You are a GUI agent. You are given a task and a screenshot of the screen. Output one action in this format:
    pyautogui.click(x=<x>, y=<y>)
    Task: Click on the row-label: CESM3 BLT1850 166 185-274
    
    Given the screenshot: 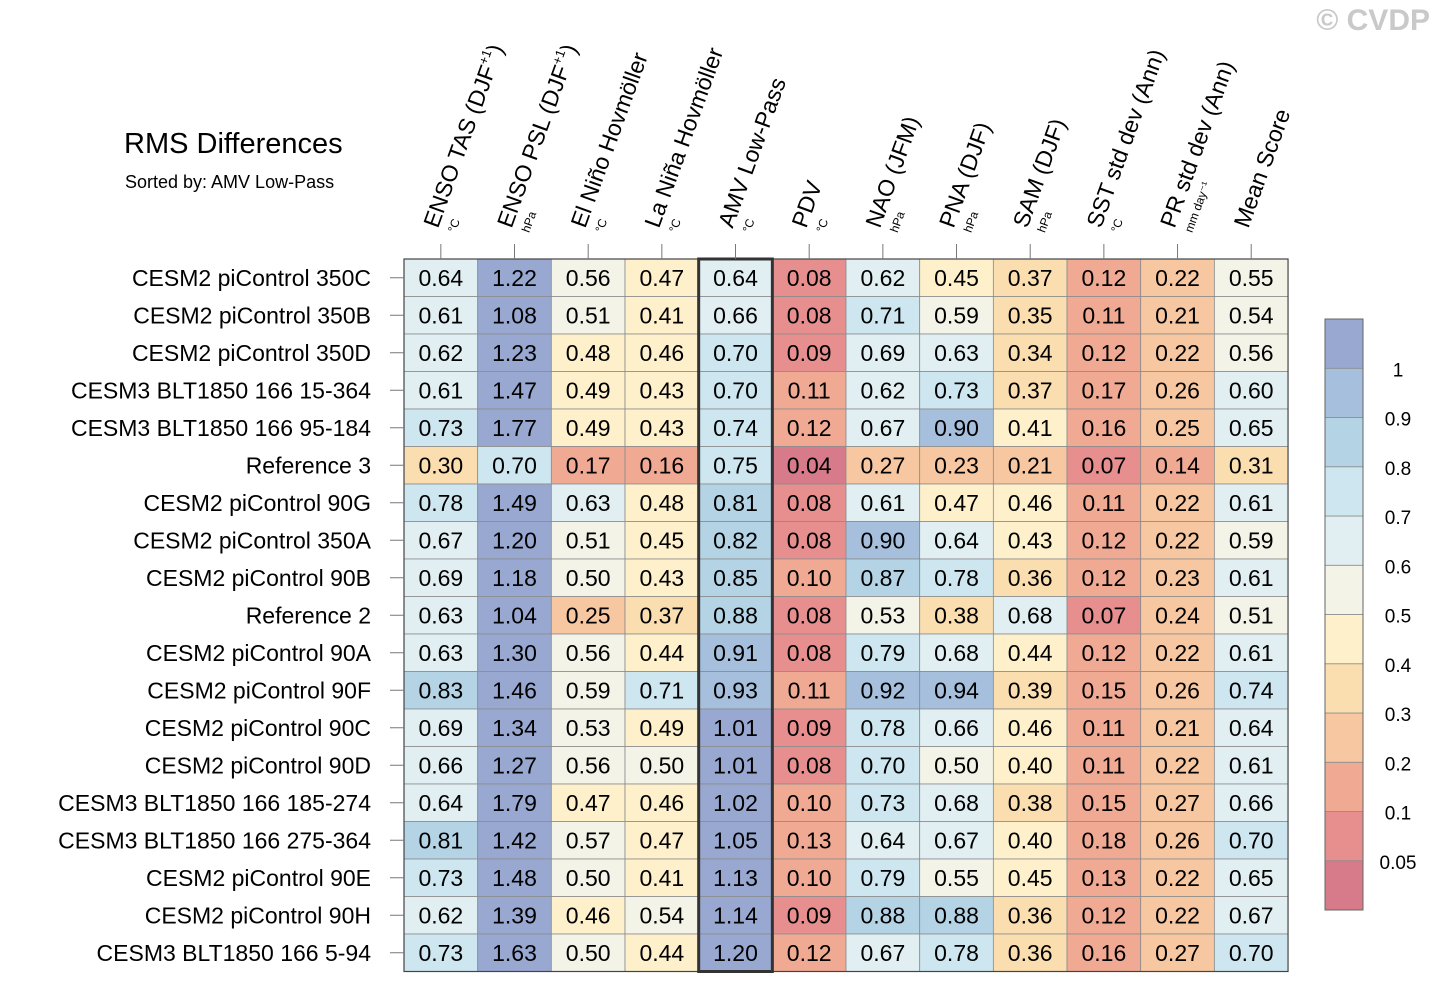 What is the action you would take?
    pyautogui.click(x=214, y=803)
    